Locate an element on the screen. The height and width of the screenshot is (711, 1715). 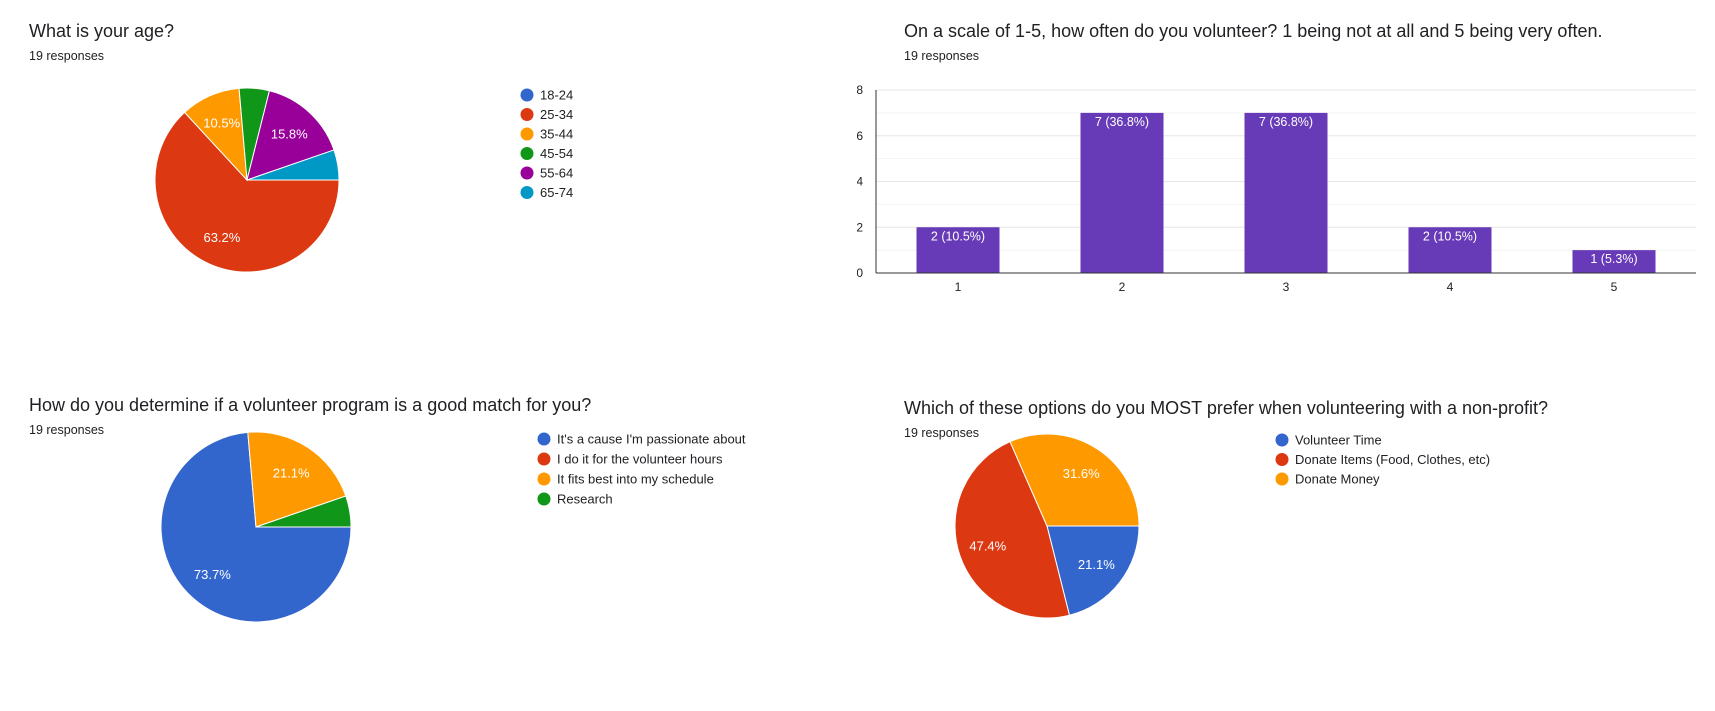
pie-slice-it-fits-best-into-my-schedule is located at coordinates (297, 479).